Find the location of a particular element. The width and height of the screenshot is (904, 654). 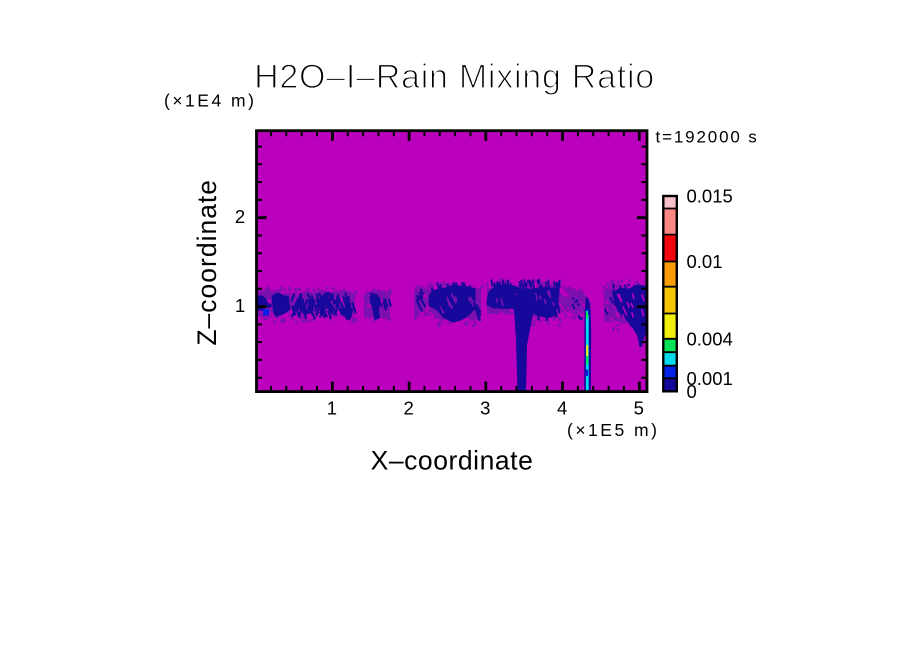

svg-text: Z–coordinate is located at coordinates (207, 262).